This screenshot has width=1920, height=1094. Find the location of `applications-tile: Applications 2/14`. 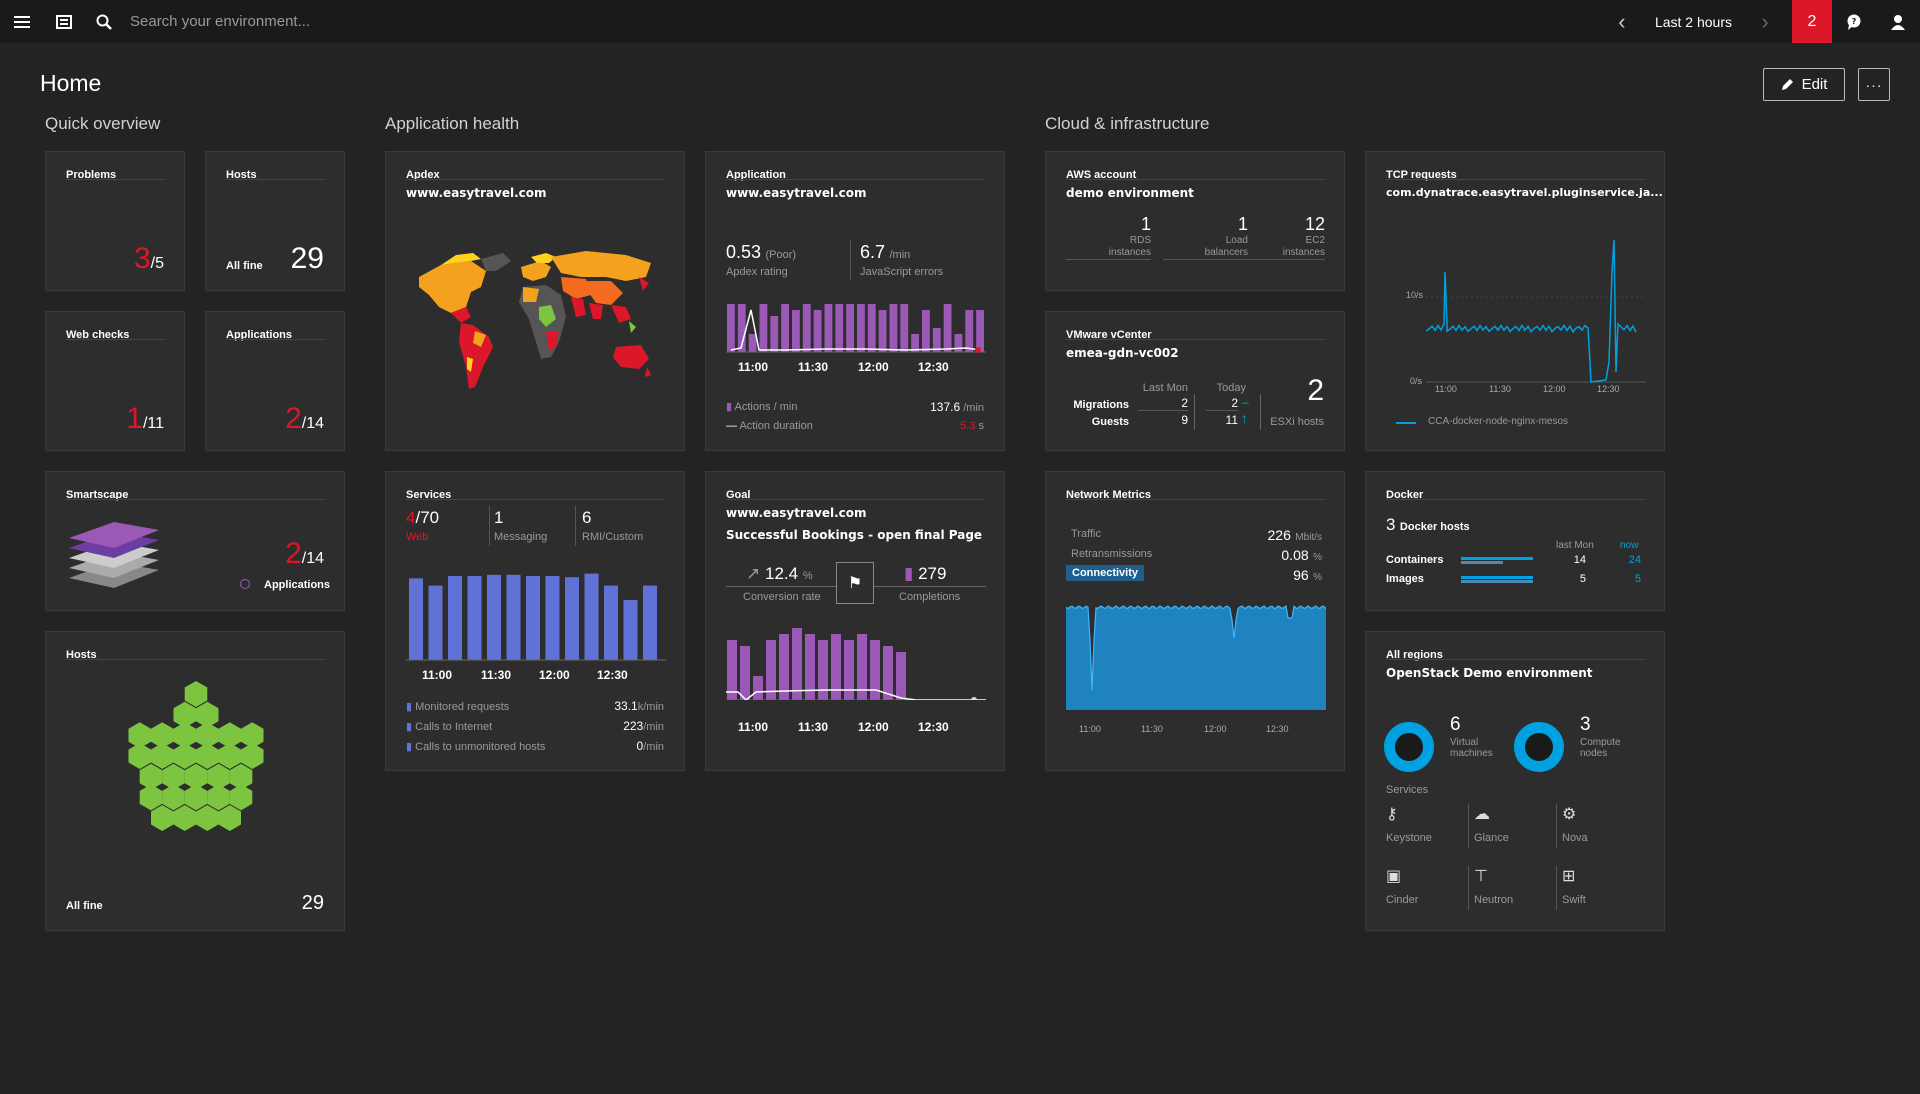

applications-tile: Applications 2/14 is located at coordinates (275, 381).